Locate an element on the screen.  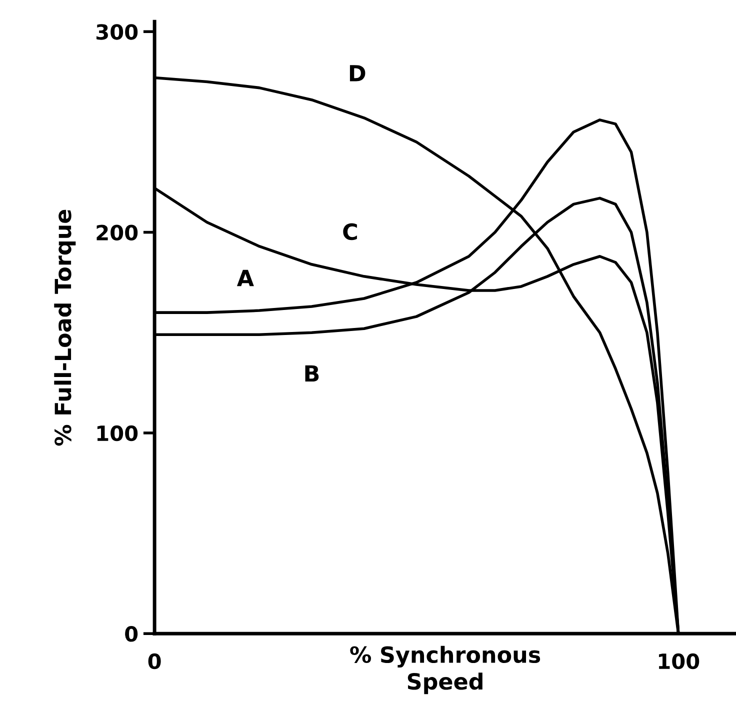
x-axis-title: % Synchronous Speed is located at coordinates (445, 670).